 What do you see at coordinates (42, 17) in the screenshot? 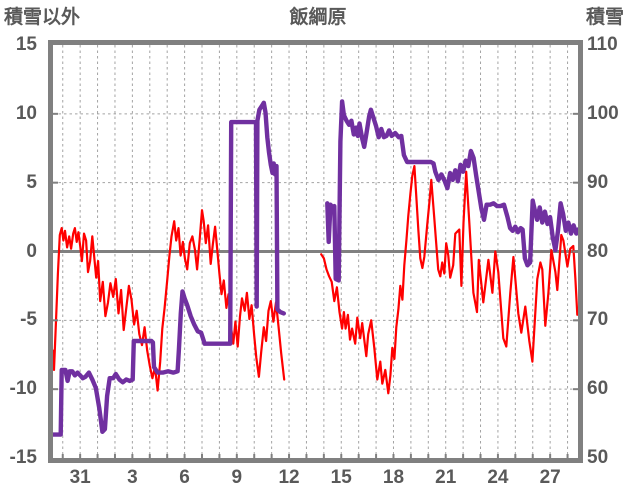
I see `left-axis-title: 積雪以外` at bounding box center [42, 17].